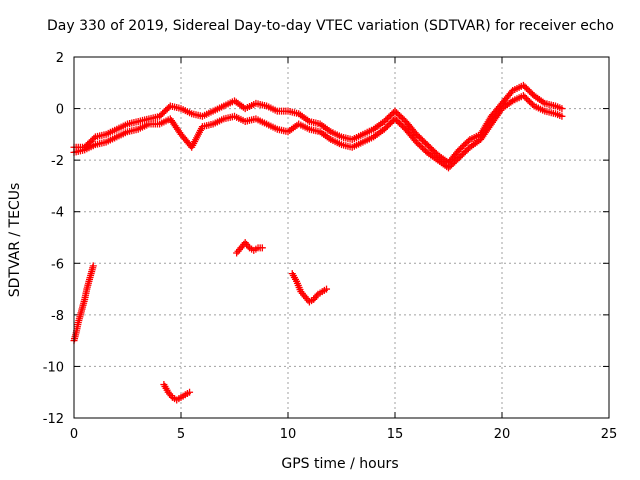 The height and width of the screenshot is (480, 640). What do you see at coordinates (340, 464) in the screenshot?
I see `x-axis-label: GPS time / hours` at bounding box center [340, 464].